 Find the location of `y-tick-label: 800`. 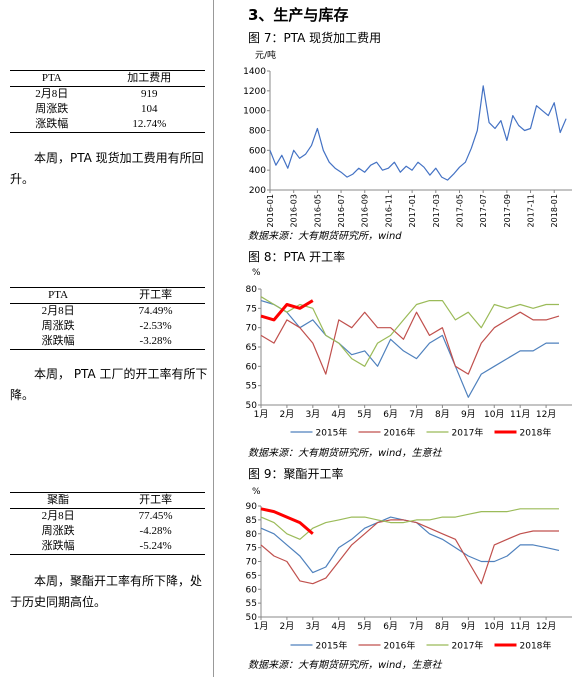

y-tick-label: 800 is located at coordinates (257, 132).